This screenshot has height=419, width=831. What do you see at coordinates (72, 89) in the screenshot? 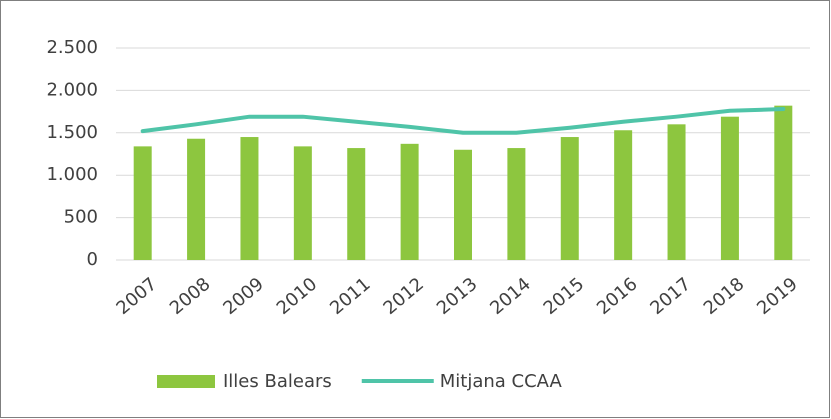
I see `y-tick-label: 2.000` at bounding box center [72, 89].